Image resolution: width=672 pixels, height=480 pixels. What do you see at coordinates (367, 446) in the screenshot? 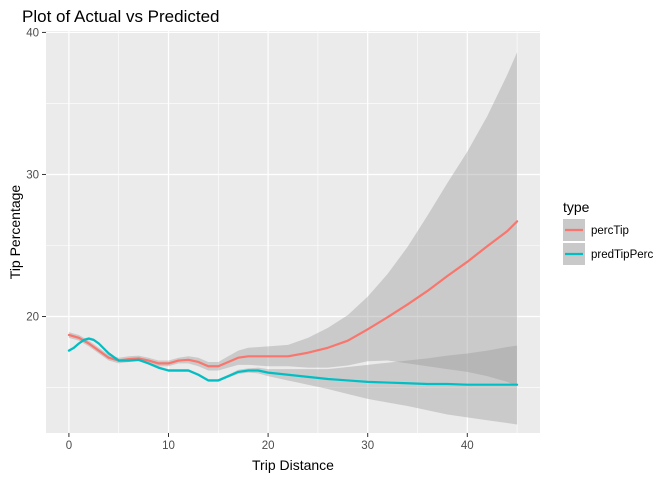
I see `x-tick-label: 30` at bounding box center [367, 446].